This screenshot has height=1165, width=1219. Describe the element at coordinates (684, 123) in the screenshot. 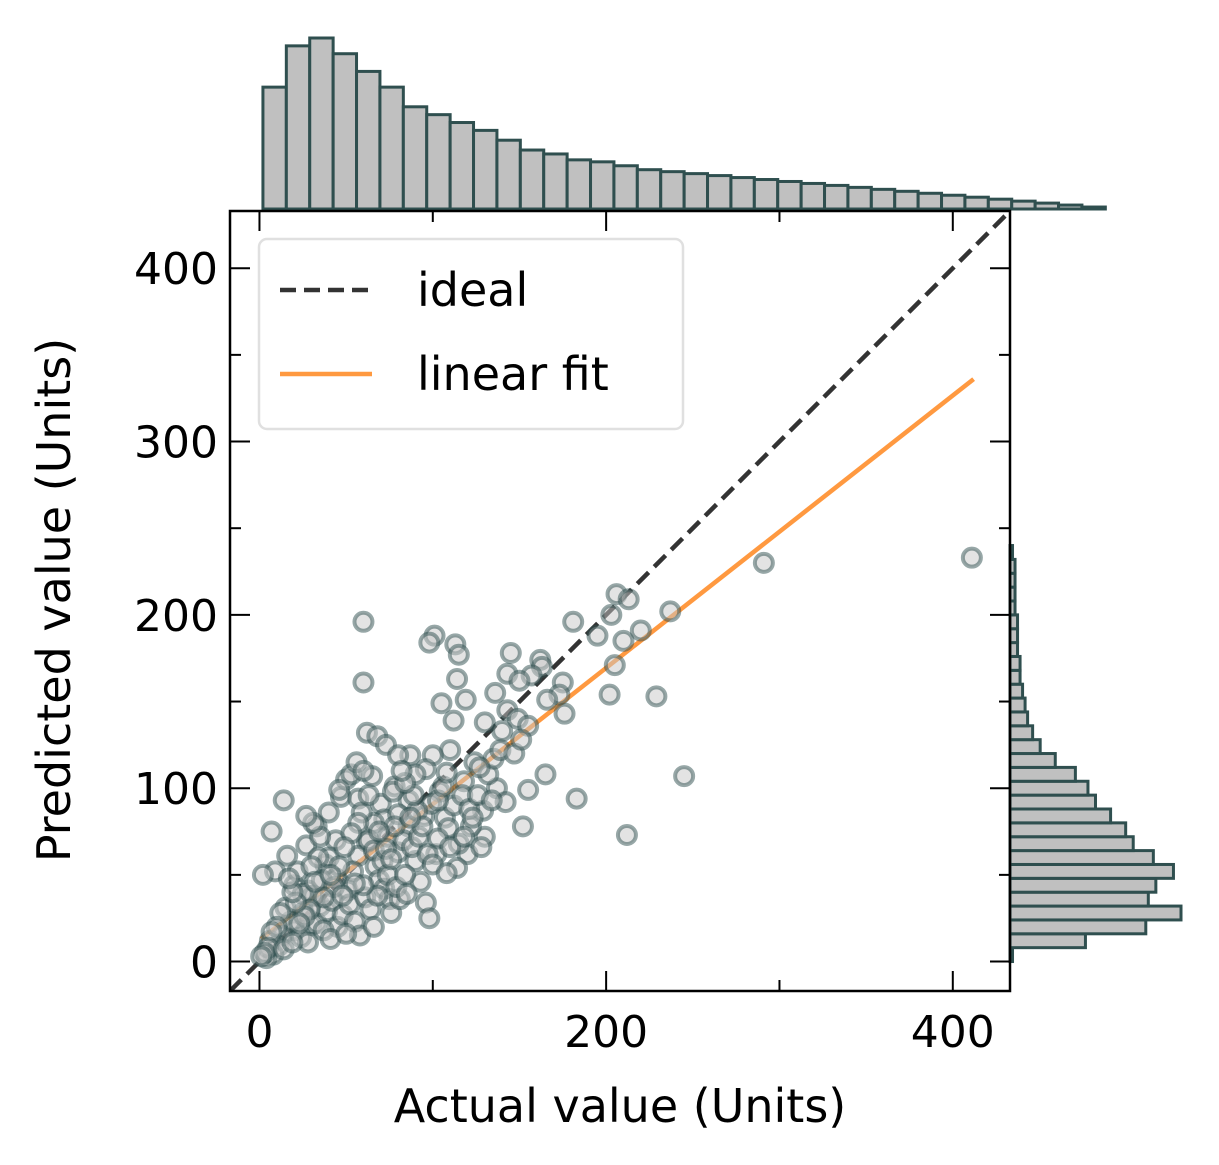

I see `top-marginal-histogram` at that location.